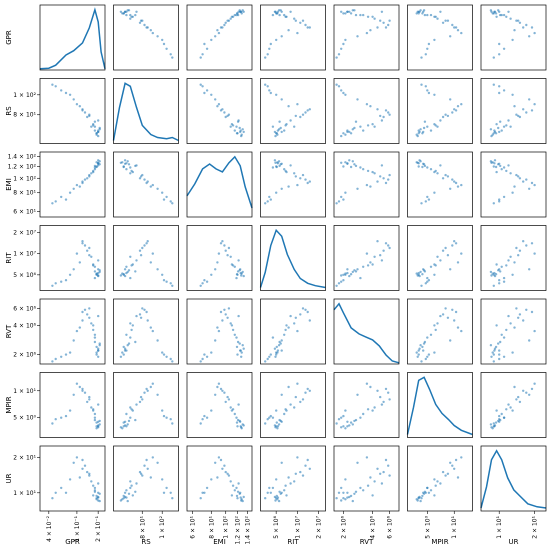  What do you see at coordinates (367, 542) in the screenshot?
I see `x-axis-label: RVT` at bounding box center [367, 542].